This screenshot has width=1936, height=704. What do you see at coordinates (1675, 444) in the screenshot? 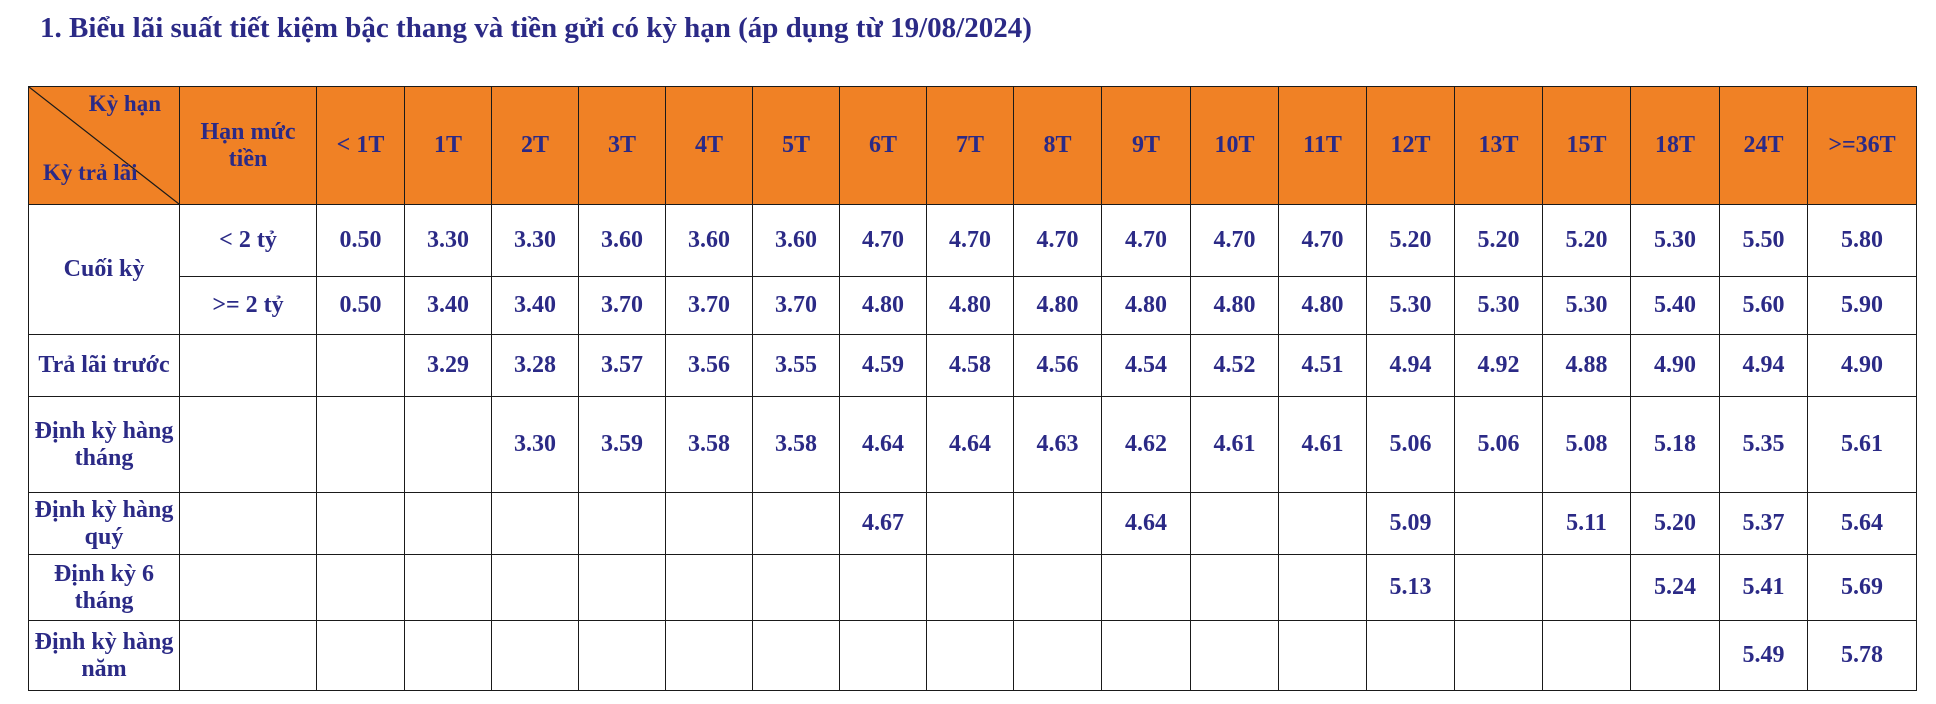
I see `rate-cell: 5.18` at bounding box center [1675, 444].